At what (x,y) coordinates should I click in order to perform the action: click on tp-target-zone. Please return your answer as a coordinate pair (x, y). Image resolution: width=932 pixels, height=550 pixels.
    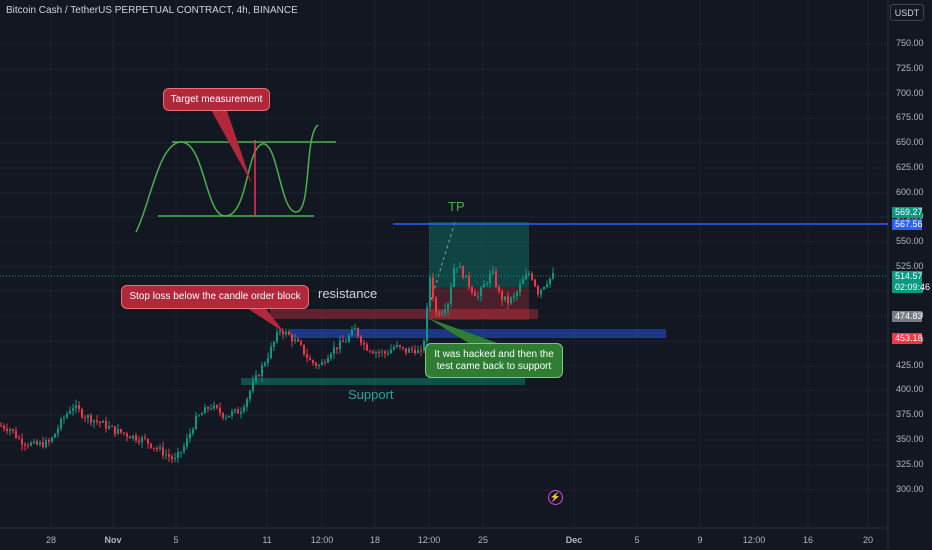
    Looking at the image, I should click on (479, 254).